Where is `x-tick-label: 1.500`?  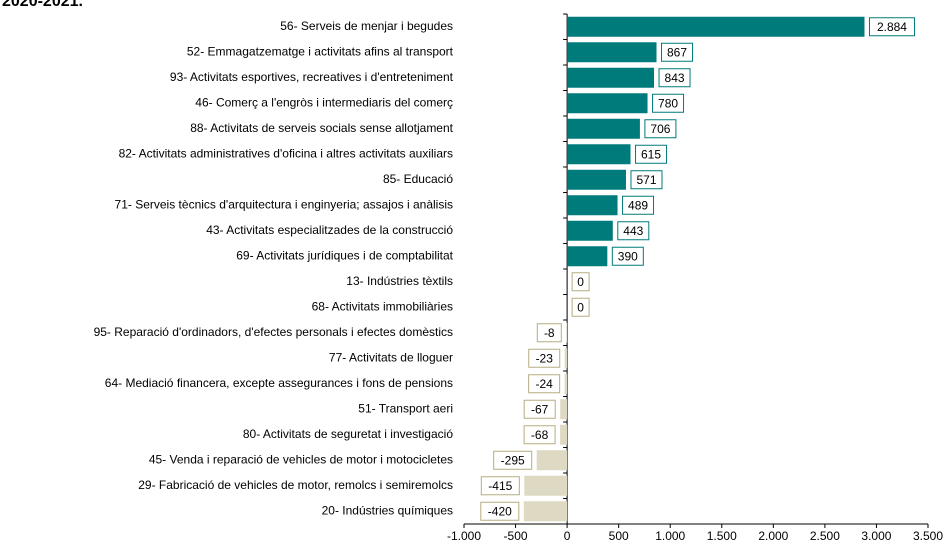 x-tick-label: 1.500 is located at coordinates (722, 536).